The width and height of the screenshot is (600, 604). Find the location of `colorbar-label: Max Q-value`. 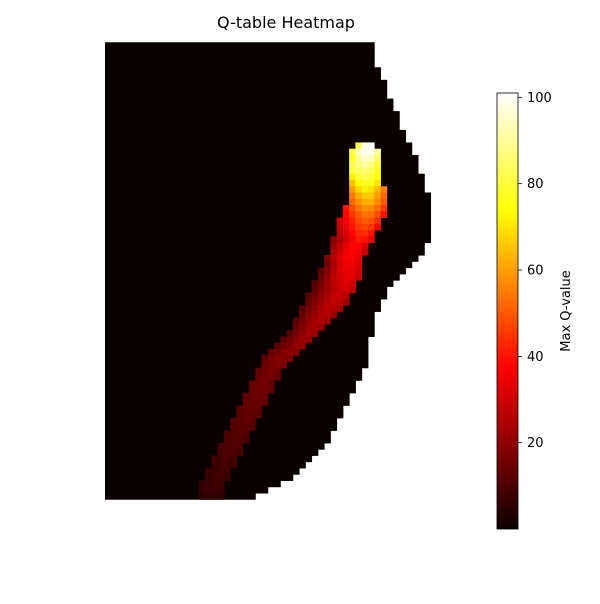

colorbar-label: Max Q-value is located at coordinates (566, 310).